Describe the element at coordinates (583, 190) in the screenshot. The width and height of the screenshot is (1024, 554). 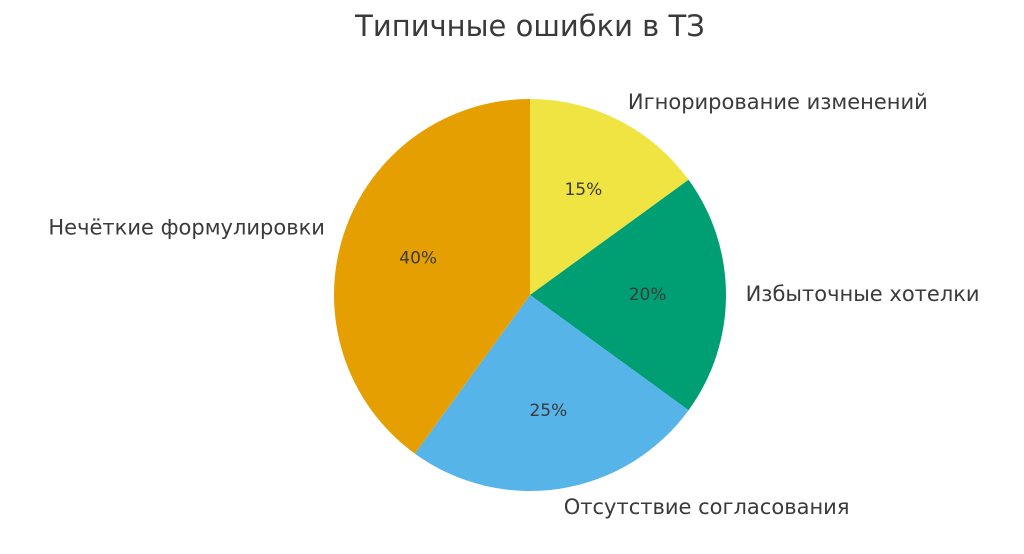
I see `slice-percent: 15%` at that location.